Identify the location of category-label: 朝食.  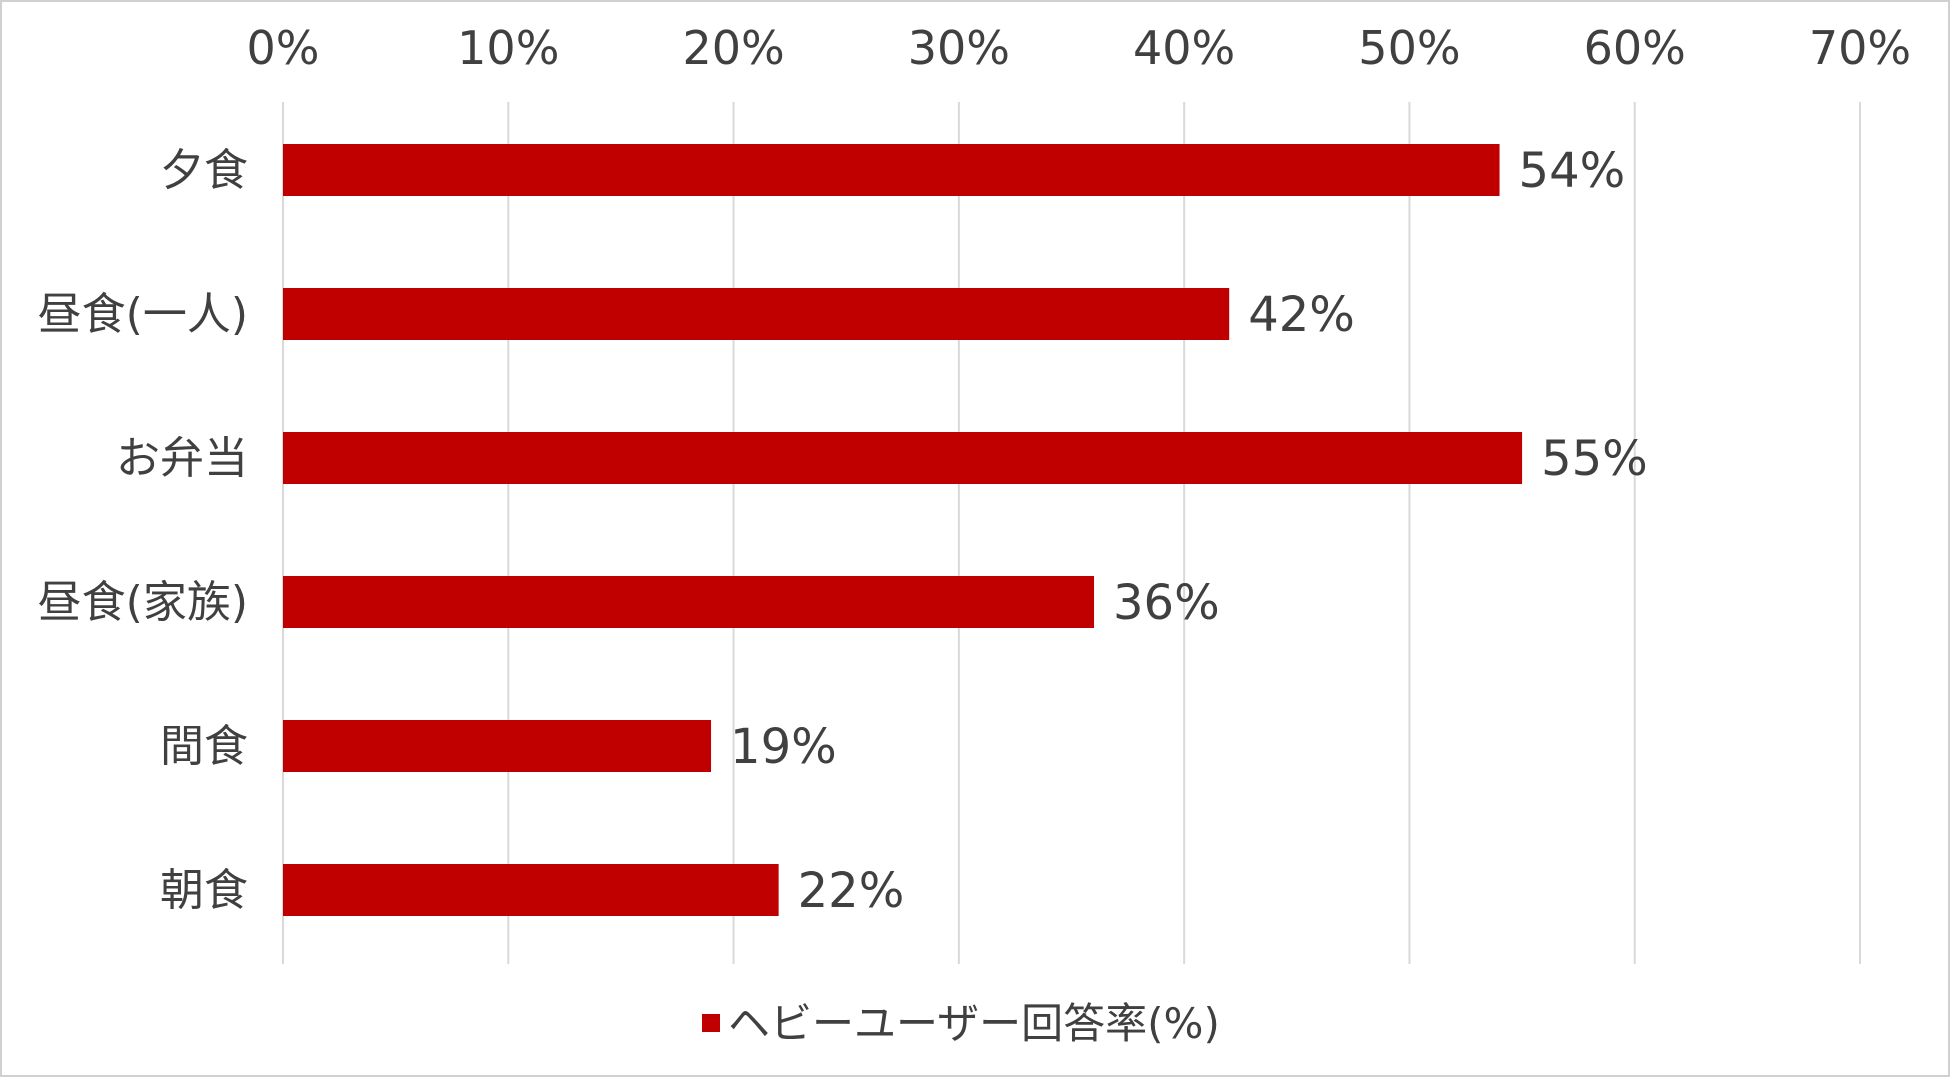
(204, 890).